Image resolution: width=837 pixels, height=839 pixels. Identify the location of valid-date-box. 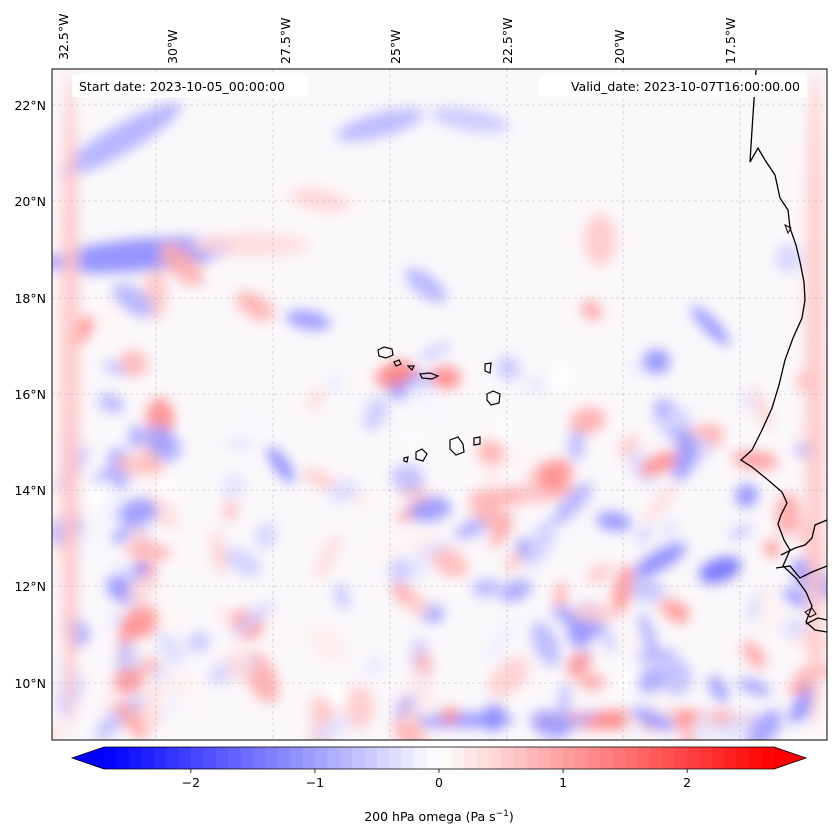
(673, 86).